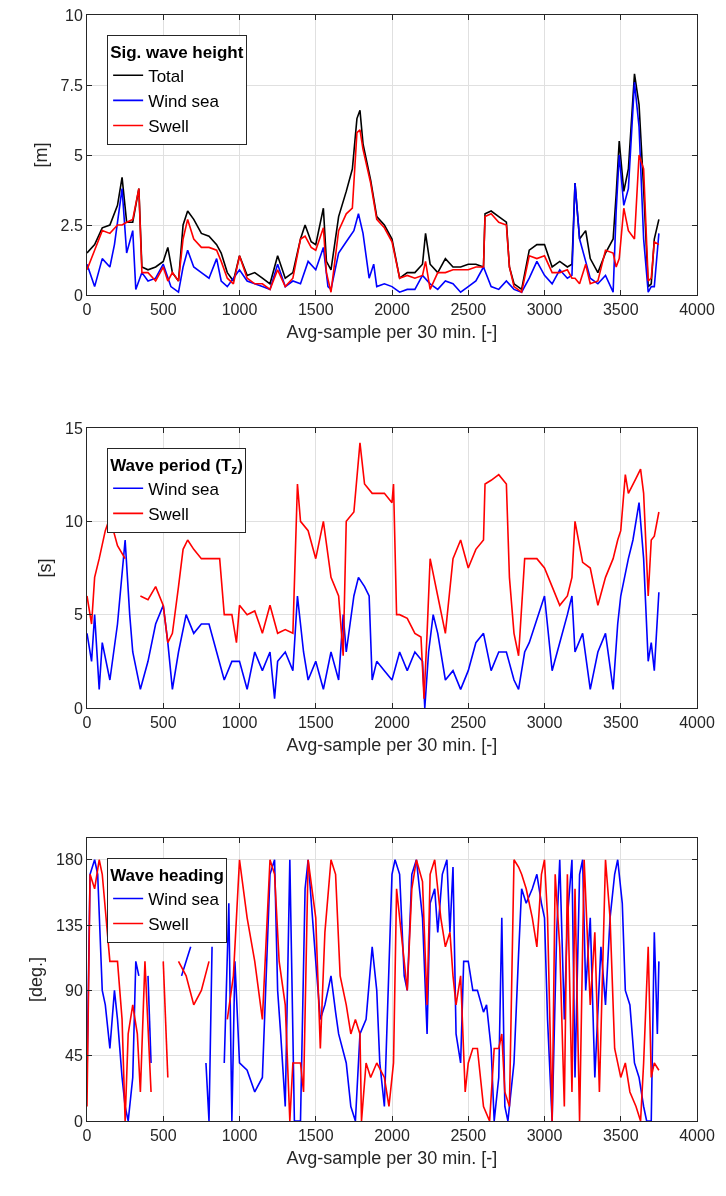 The width and height of the screenshot is (726, 1196). Describe the element at coordinates (166, 76) in the screenshot. I see `legend-label: Total` at that location.